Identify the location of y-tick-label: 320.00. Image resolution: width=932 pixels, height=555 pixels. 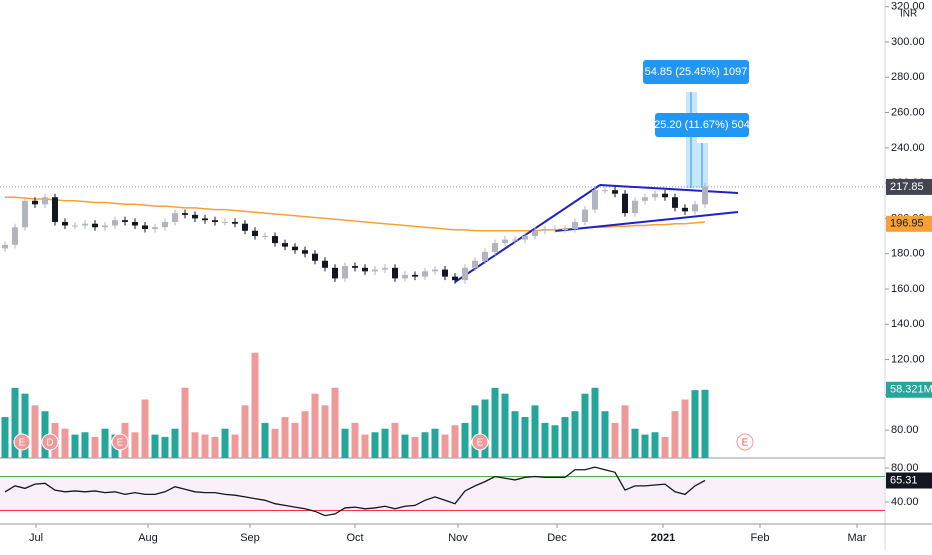
(908, 7).